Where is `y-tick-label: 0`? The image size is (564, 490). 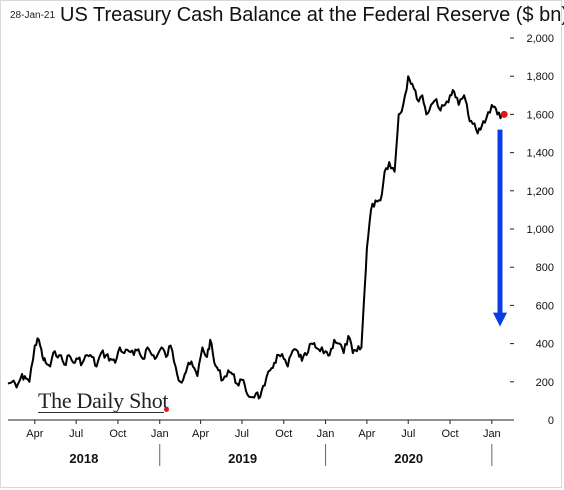
y-tick-label: 0 is located at coordinates (551, 421).